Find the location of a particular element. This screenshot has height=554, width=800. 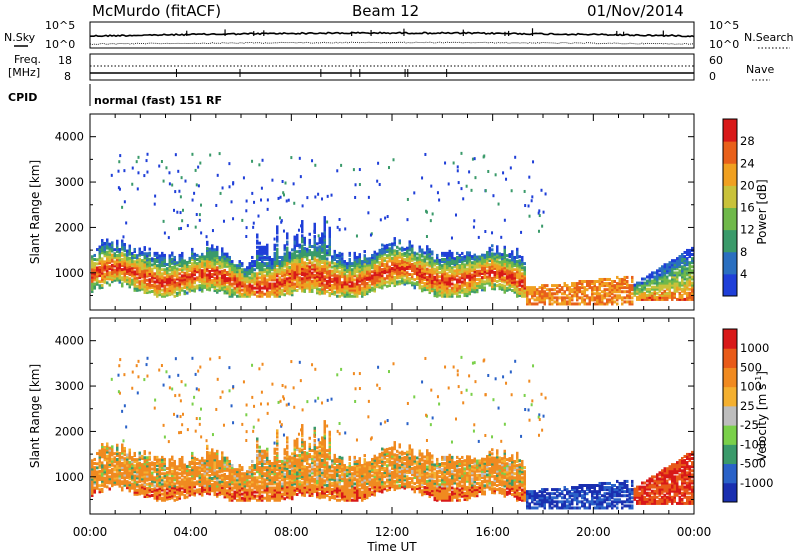

y-tick-label: 2000 is located at coordinates (69, 227).